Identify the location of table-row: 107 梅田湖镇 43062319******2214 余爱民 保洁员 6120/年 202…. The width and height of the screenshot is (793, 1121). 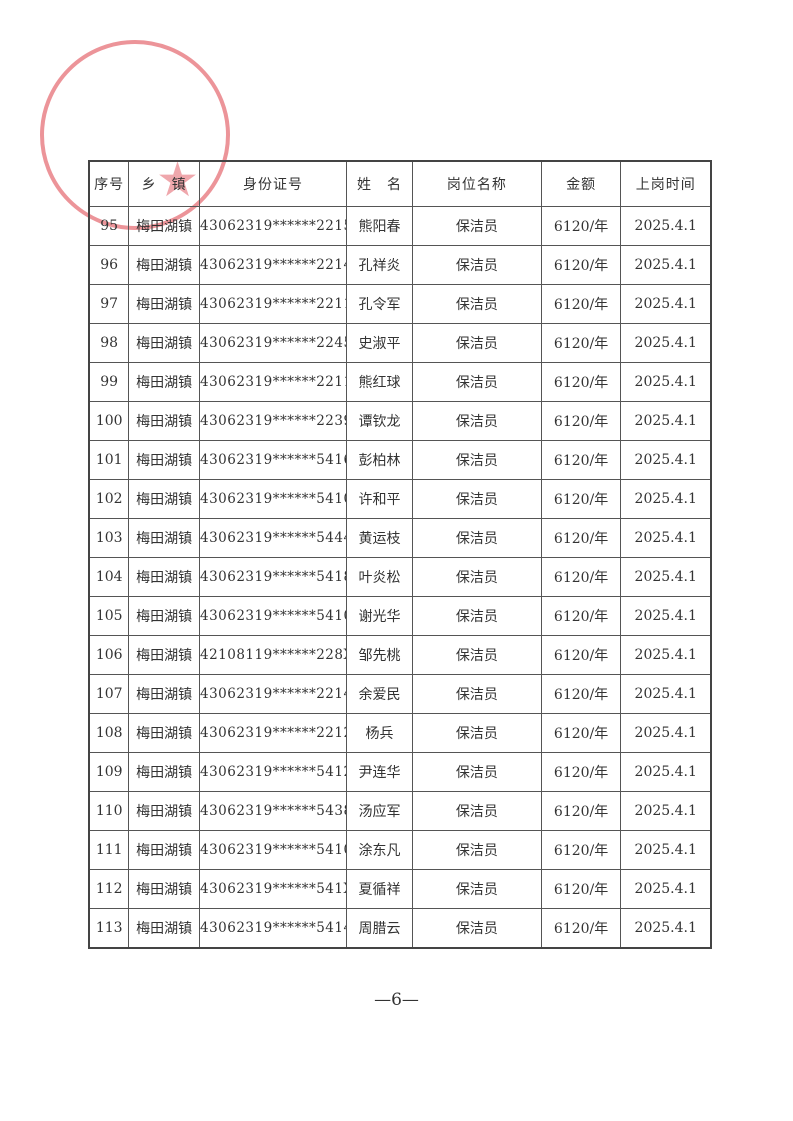
(400, 694).